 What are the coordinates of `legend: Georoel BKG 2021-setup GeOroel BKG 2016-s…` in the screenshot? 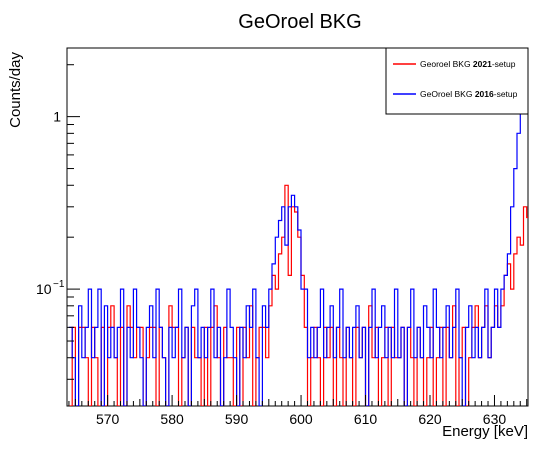 It's located at (457, 81).